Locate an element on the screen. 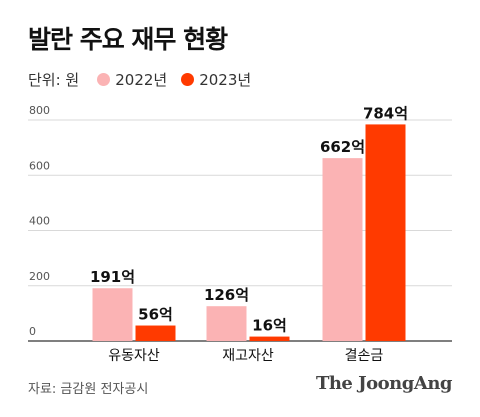  data-label-1-0: 126억 is located at coordinates (226, 295).